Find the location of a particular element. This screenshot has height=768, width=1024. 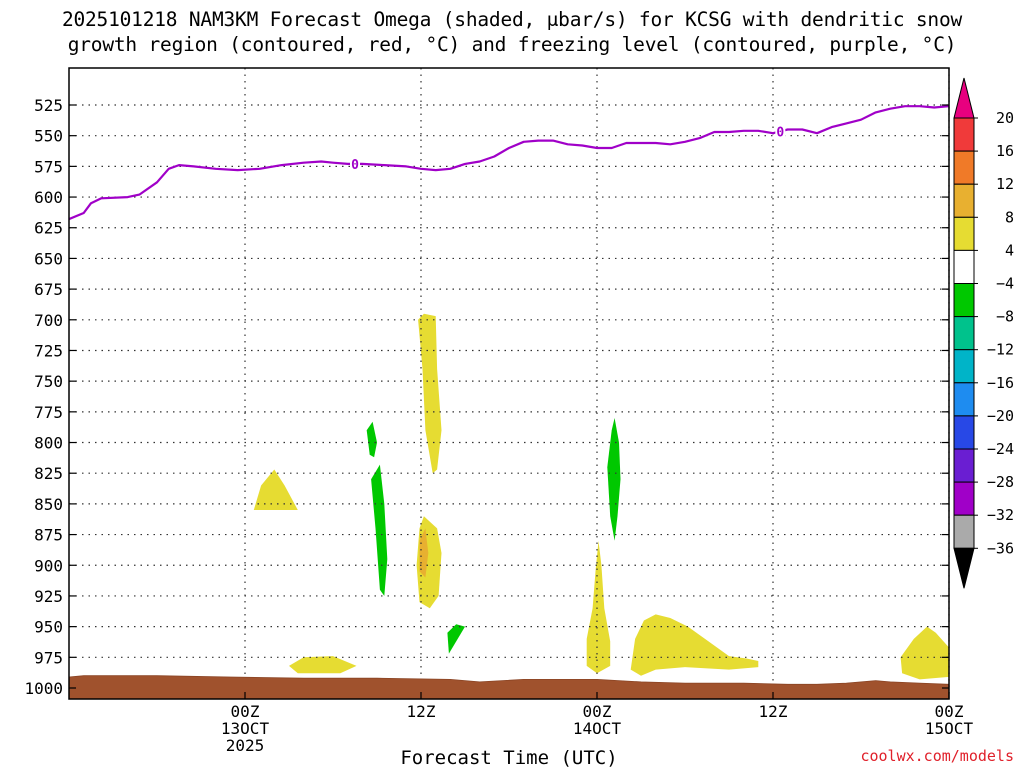

colorbar-tick-label: −16 is located at coordinates (1000, 383).